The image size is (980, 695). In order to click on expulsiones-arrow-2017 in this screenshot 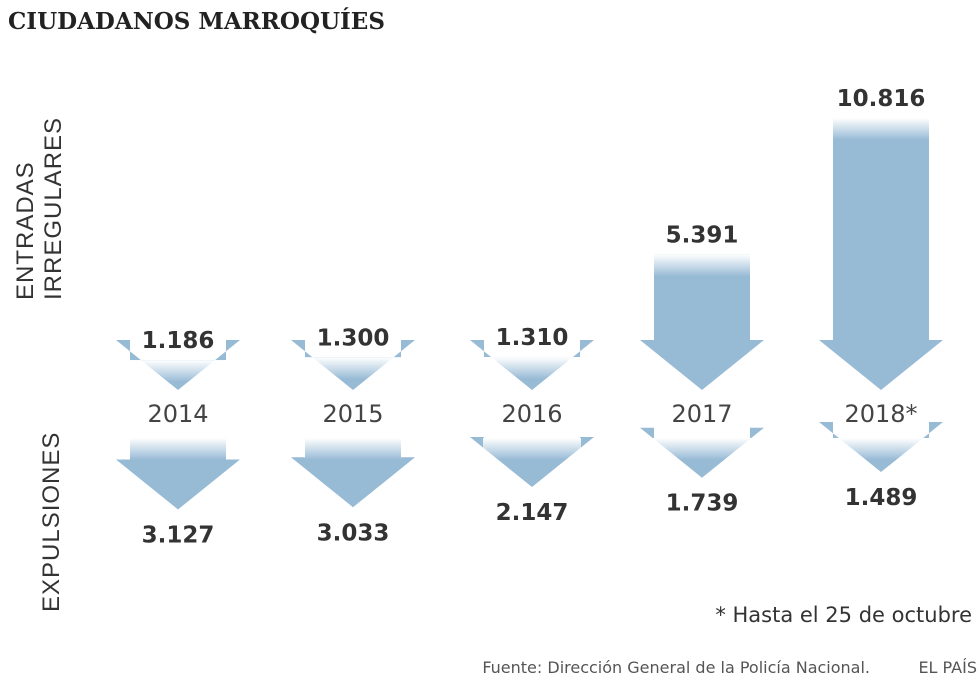, I will do `click(702, 452)`.